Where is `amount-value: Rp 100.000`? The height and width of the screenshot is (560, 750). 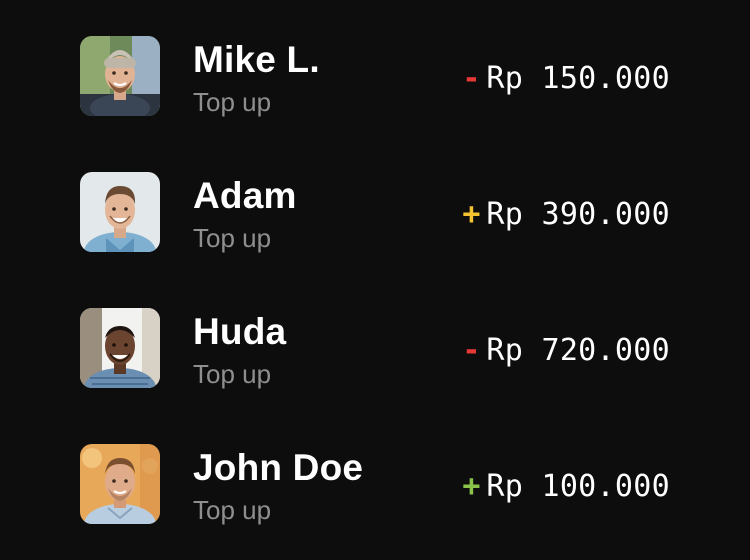
amount-value: Rp 100.000 is located at coordinates (578, 486).